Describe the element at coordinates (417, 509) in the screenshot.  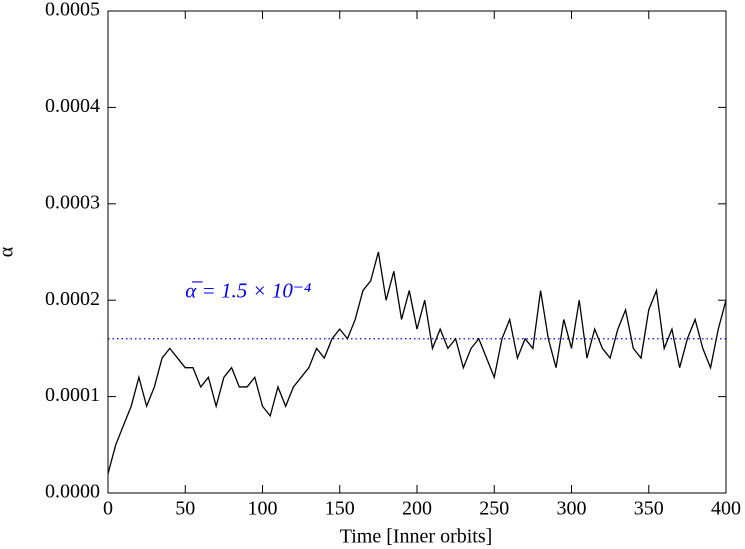
I see `x-tick-label: 200` at that location.